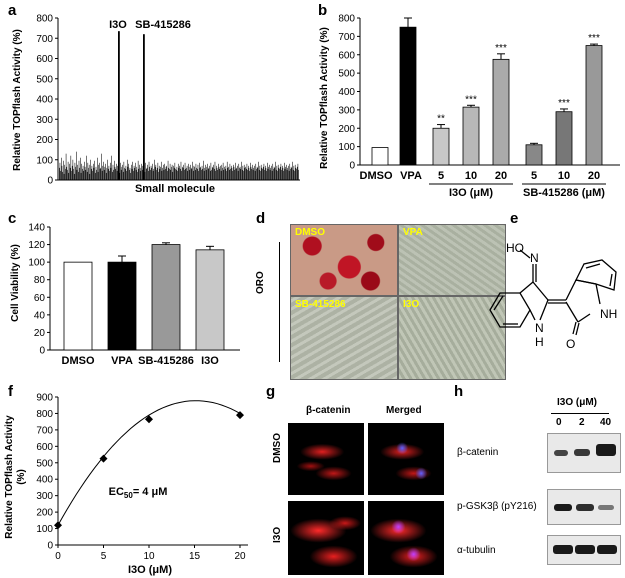 The width and height of the screenshot is (625, 578). I want to click on chart-b-category-label: DMSO, so click(376, 176).